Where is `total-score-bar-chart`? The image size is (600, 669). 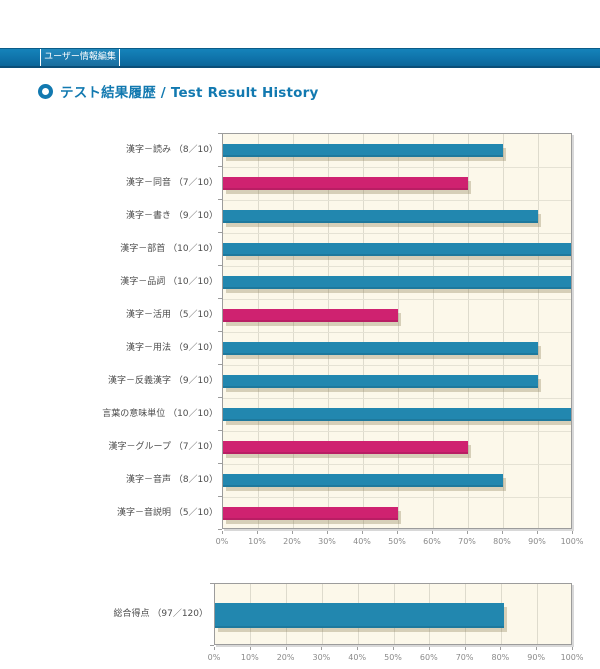
total-score-bar-chart is located at coordinates (393, 614).